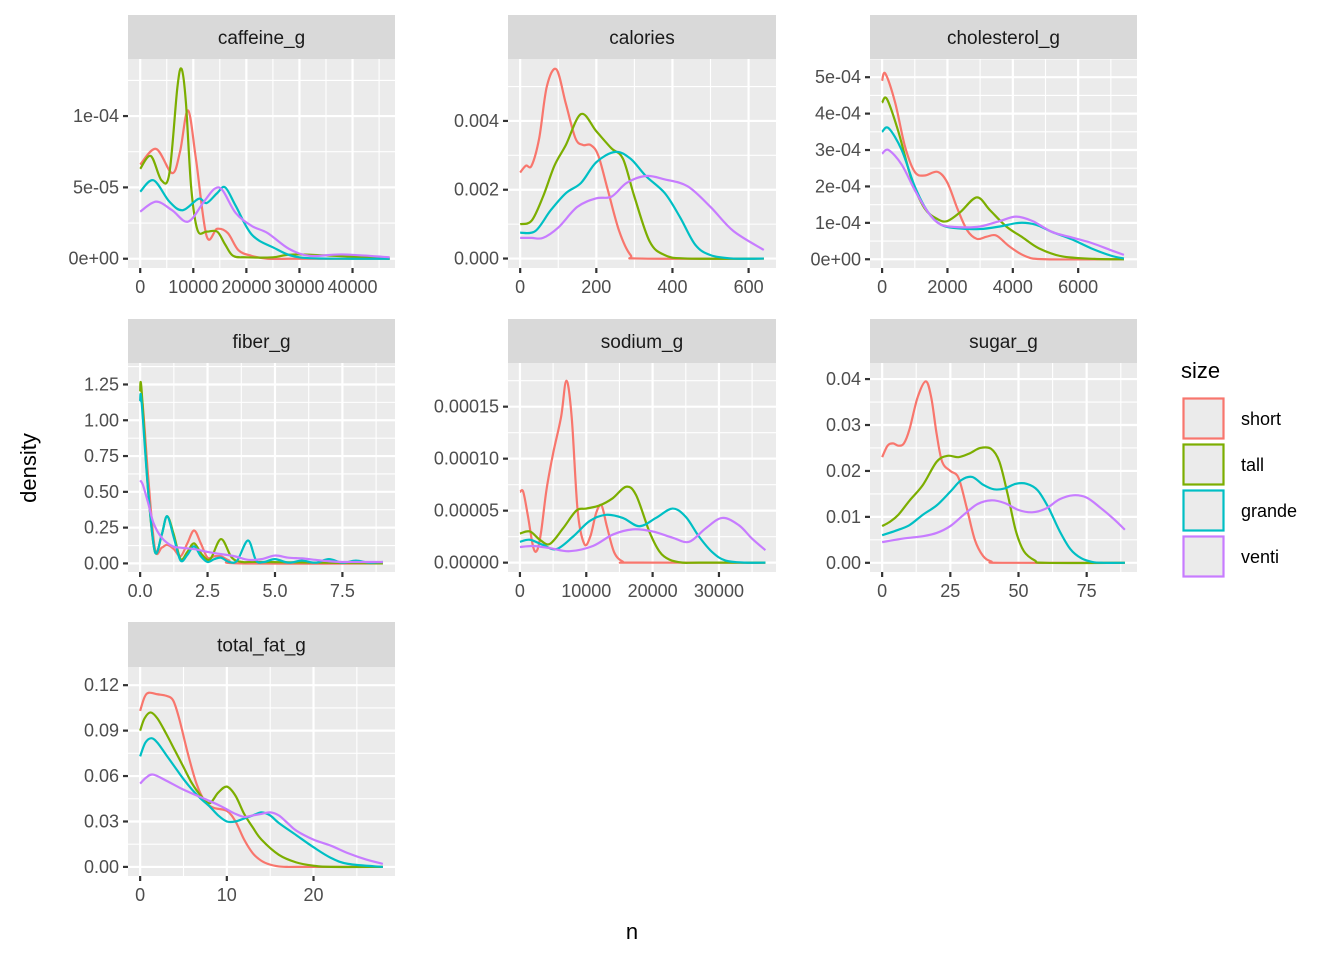 Image resolution: width=1344 pixels, height=960 pixels. Describe the element at coordinates (101, 492) in the screenshot. I see `y-tick-label: 0.50` at that location.